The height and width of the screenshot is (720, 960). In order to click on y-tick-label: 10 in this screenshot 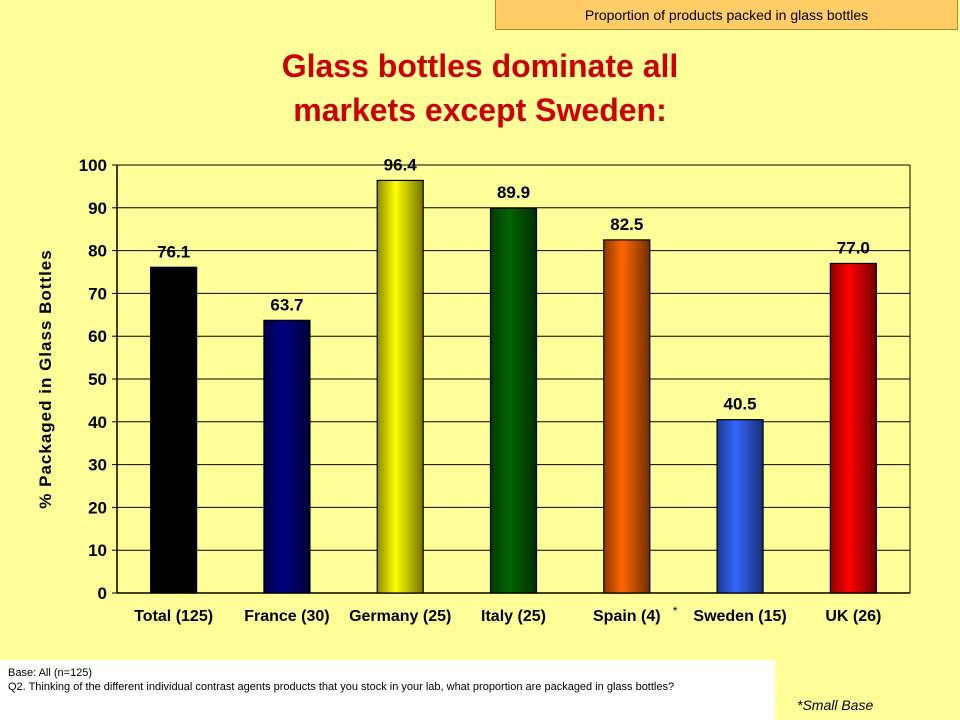, I will do `click(97, 550)`.